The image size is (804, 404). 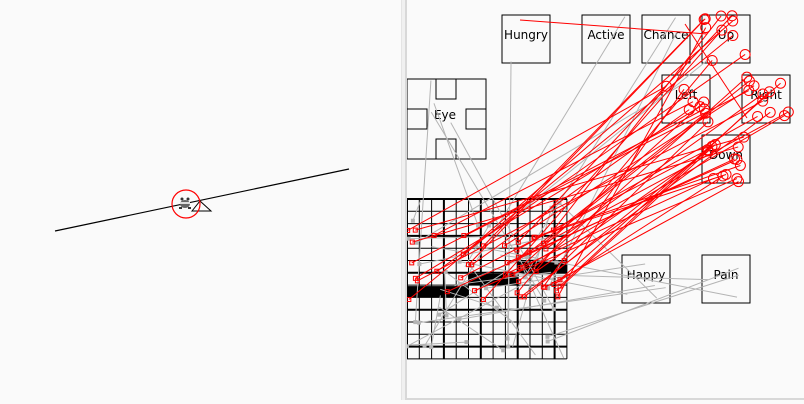 What do you see at coordinates (201, 206) in the screenshot?
I see `ramp-triangle` at bounding box center [201, 206].